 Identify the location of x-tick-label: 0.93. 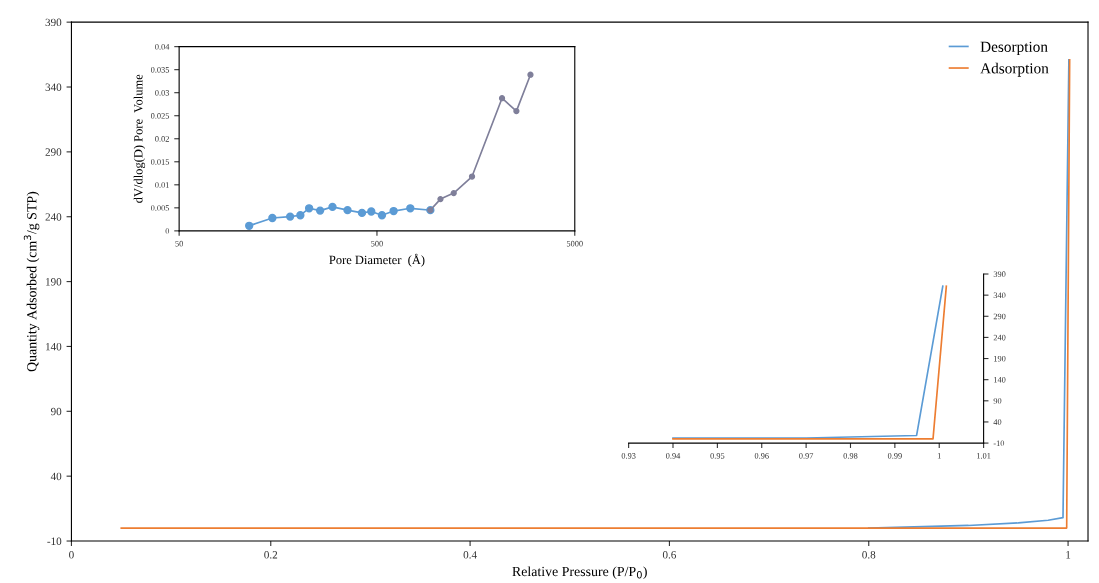
(628, 456).